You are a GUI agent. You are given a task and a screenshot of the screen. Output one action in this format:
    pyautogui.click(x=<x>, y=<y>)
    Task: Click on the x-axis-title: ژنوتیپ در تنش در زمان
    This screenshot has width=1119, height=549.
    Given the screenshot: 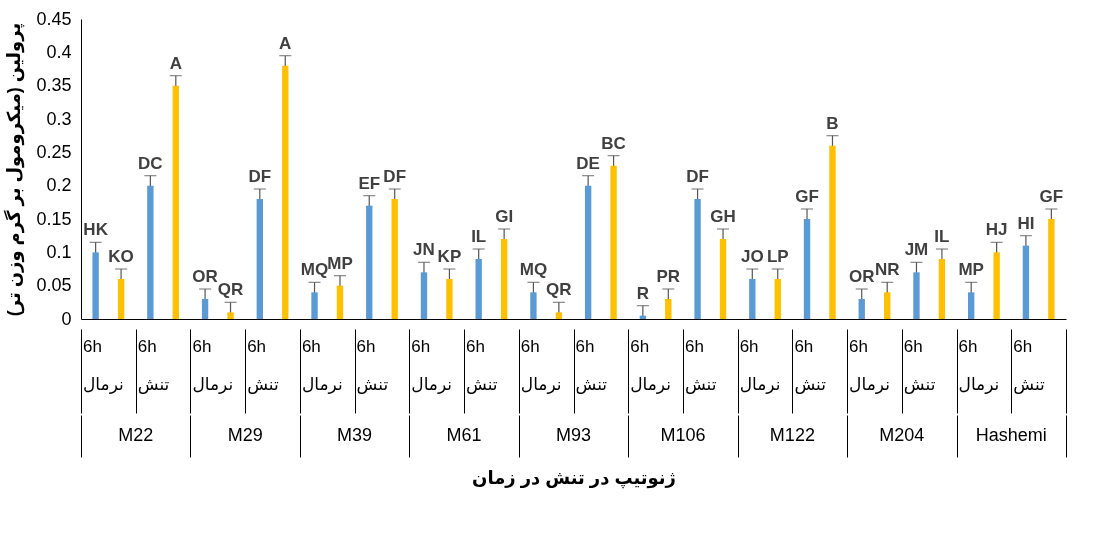 What is the action you would take?
    pyautogui.click(x=574, y=478)
    